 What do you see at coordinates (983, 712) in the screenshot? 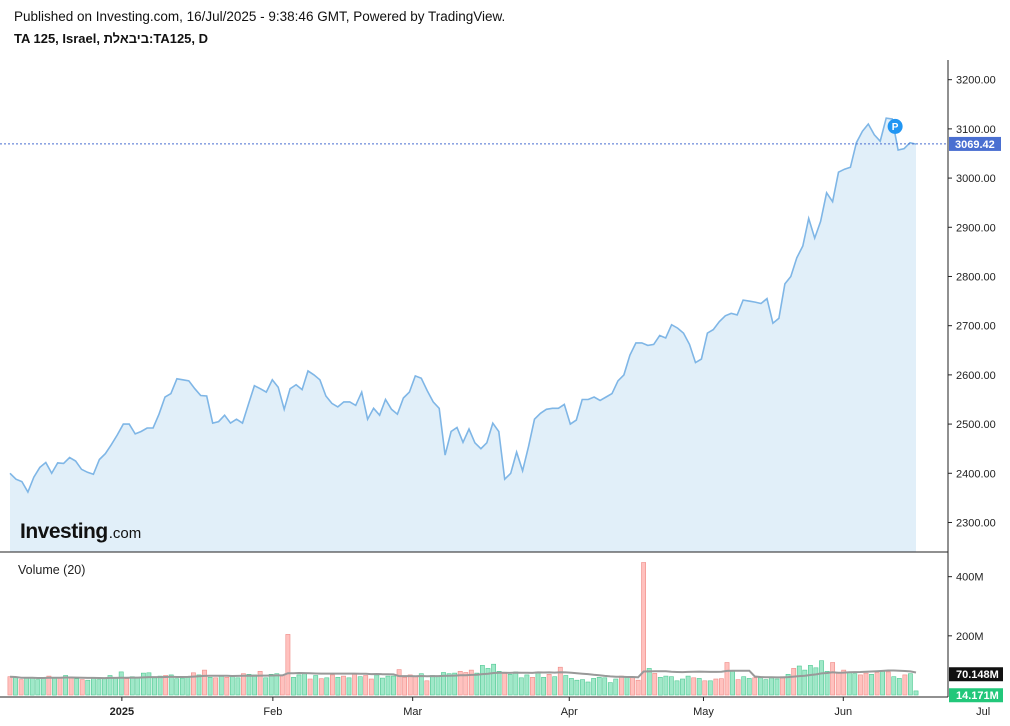
I see `time-tick-label: Jul` at bounding box center [983, 712].